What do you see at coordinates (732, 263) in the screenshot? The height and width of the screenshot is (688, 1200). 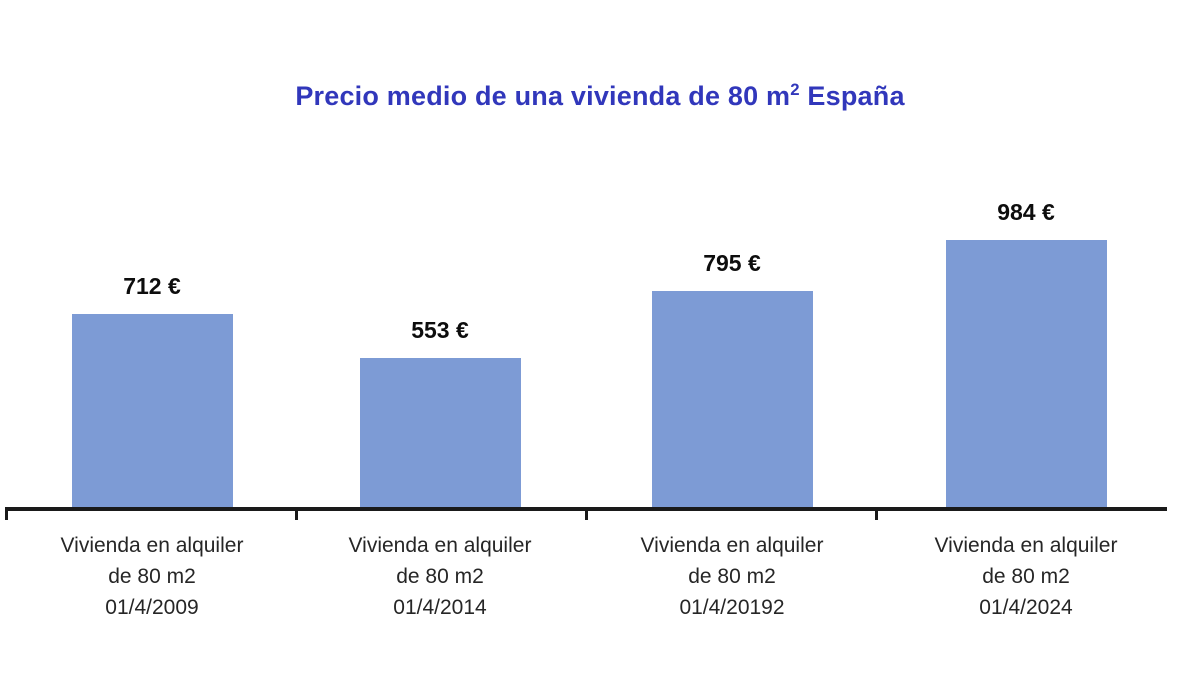 I see `bar-value-label: 795 €` at bounding box center [732, 263].